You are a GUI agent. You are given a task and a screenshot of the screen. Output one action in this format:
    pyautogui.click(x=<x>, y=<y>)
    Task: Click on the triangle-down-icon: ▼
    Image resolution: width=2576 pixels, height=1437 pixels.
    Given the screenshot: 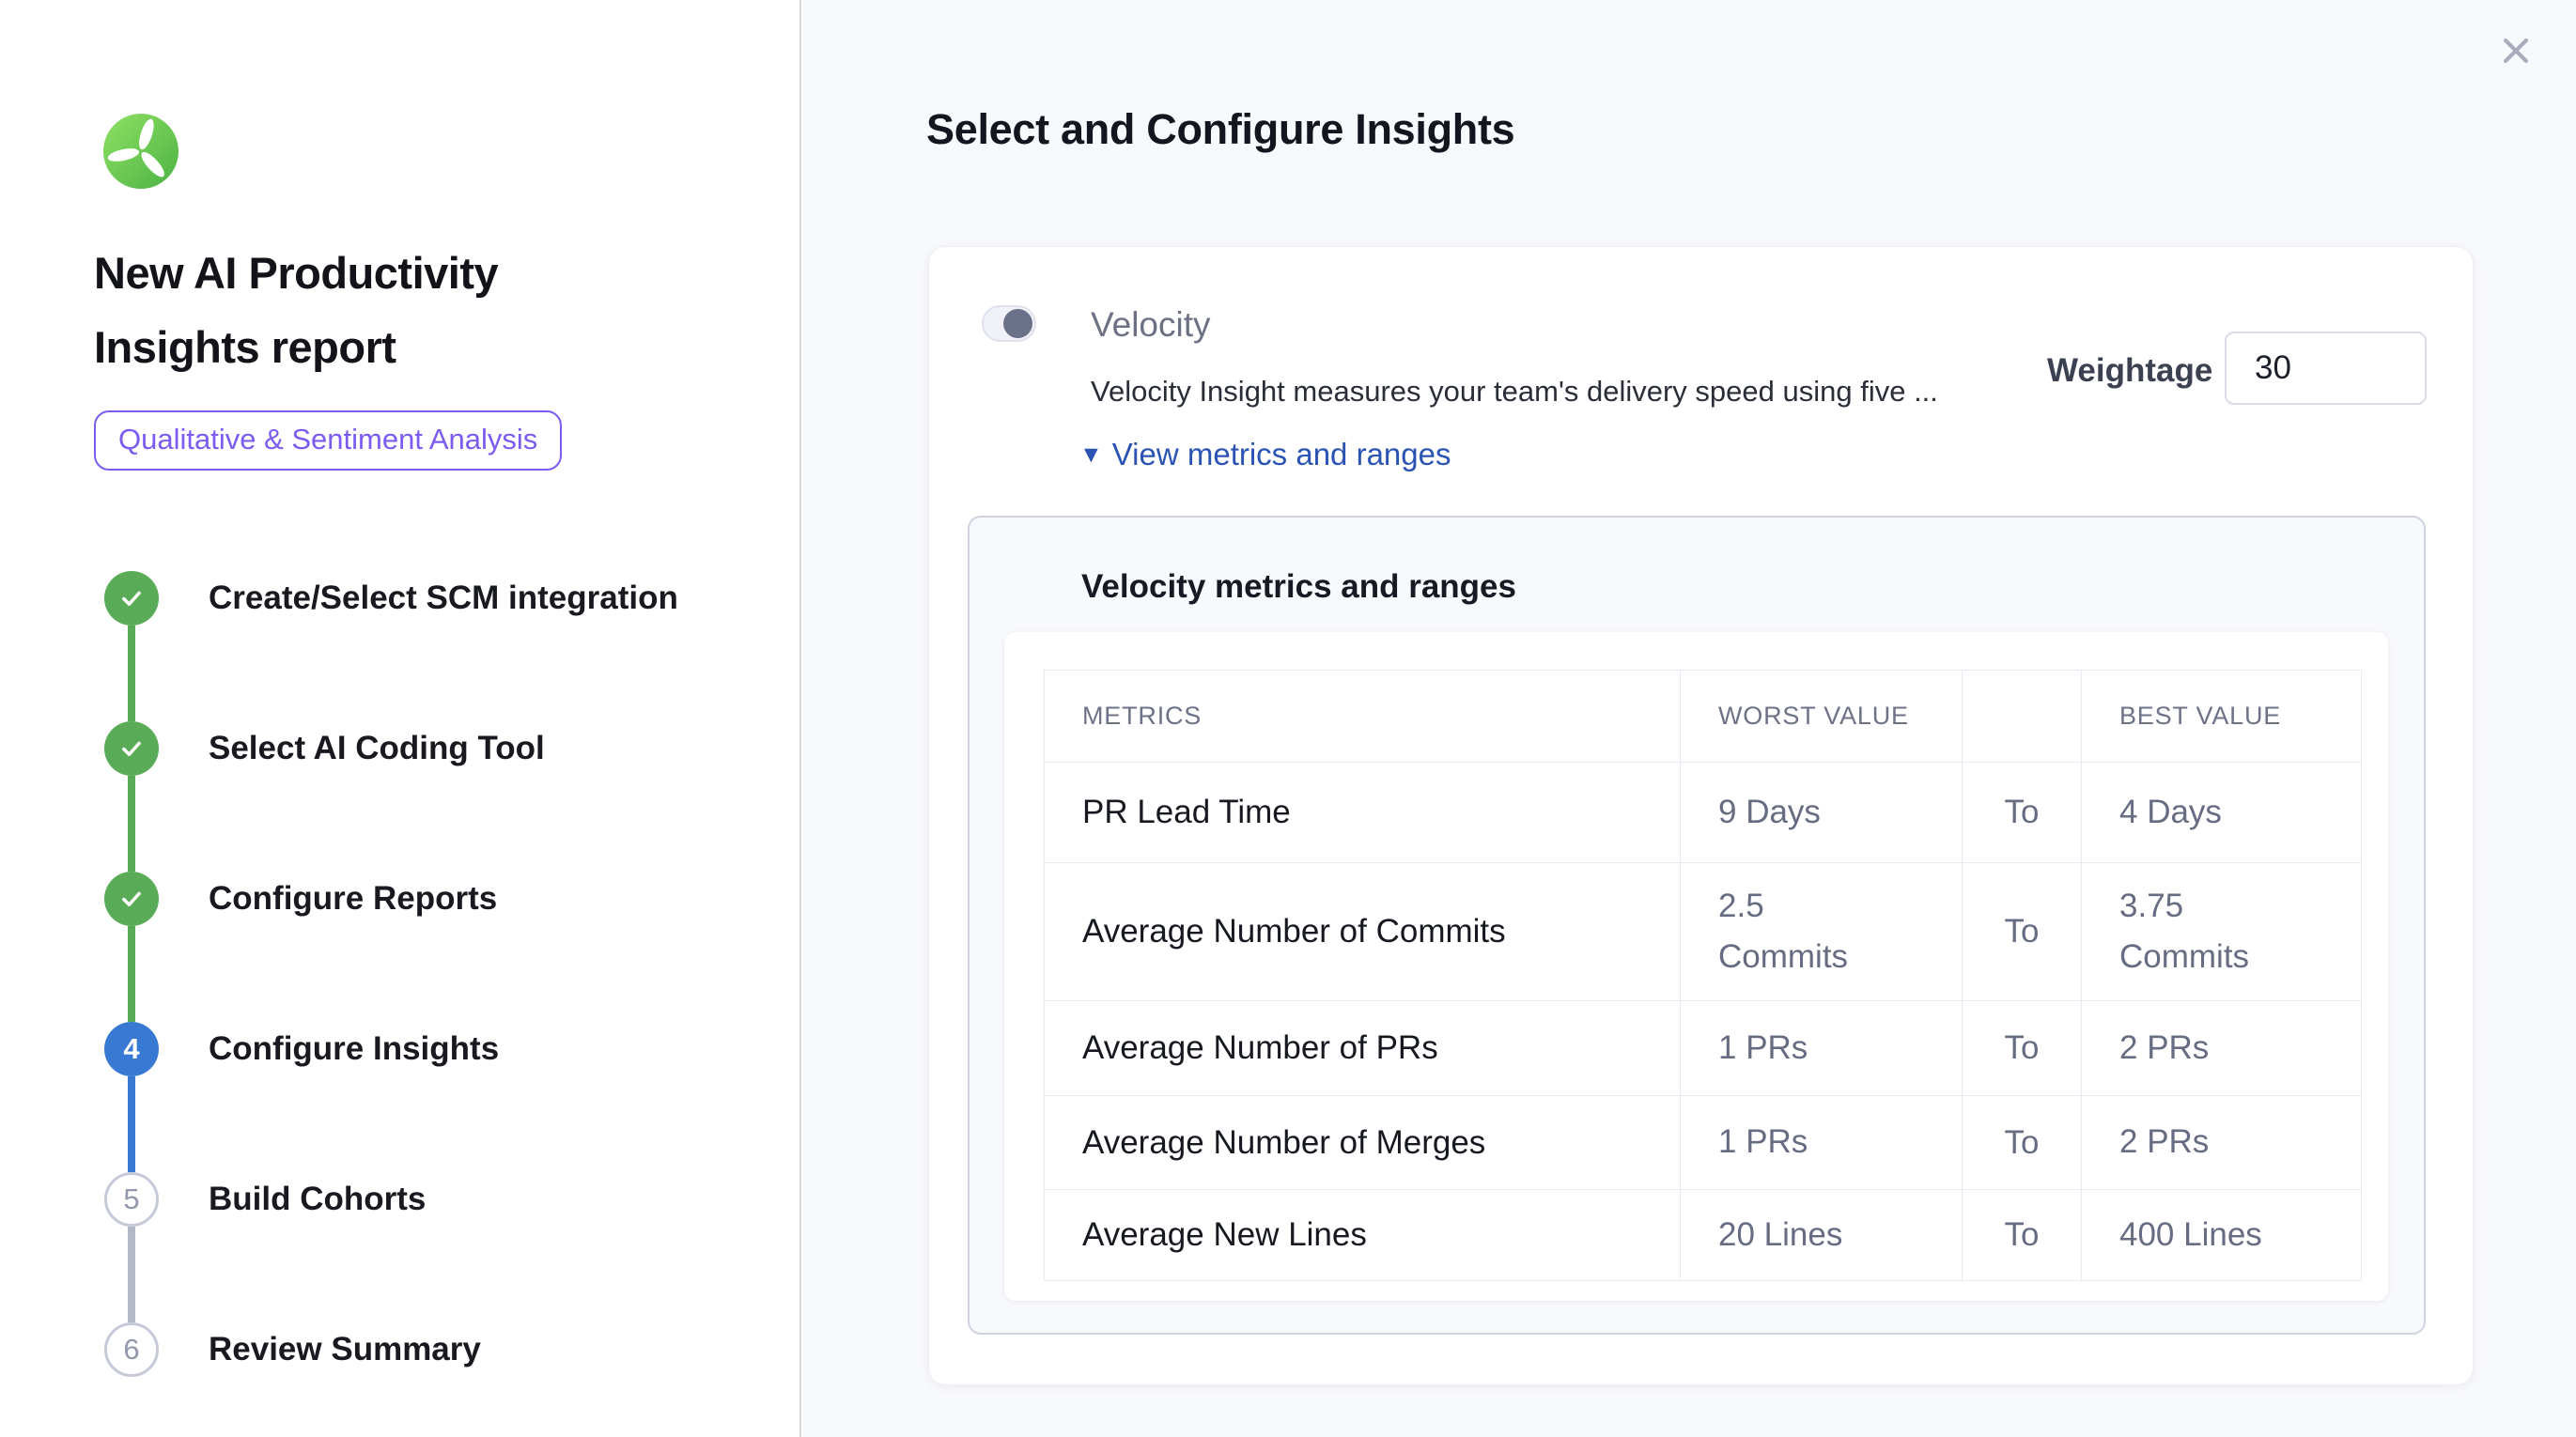 What is the action you would take?
    pyautogui.click(x=1091, y=454)
    